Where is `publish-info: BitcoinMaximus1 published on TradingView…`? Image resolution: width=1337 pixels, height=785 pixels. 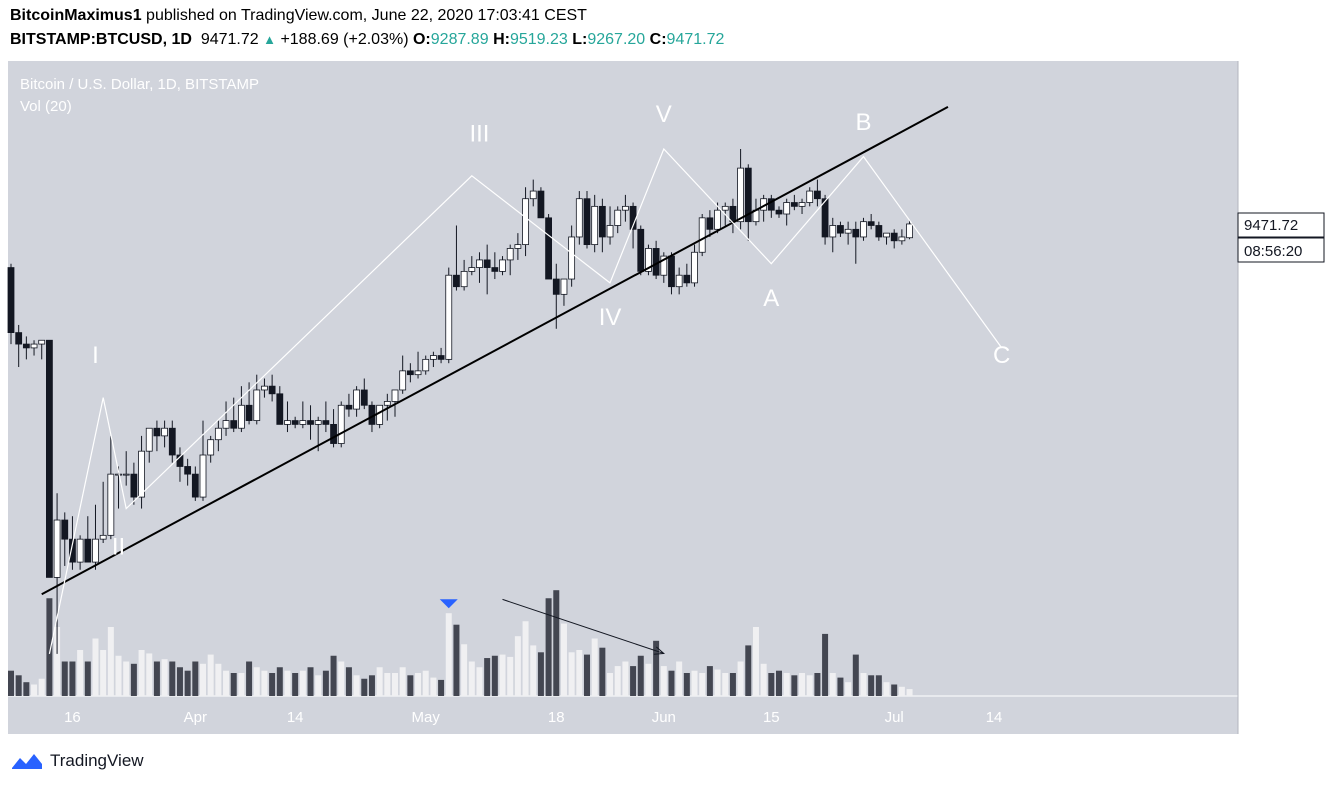
publish-info: BitcoinMaximus1 published on TradingView… is located at coordinates (298, 16).